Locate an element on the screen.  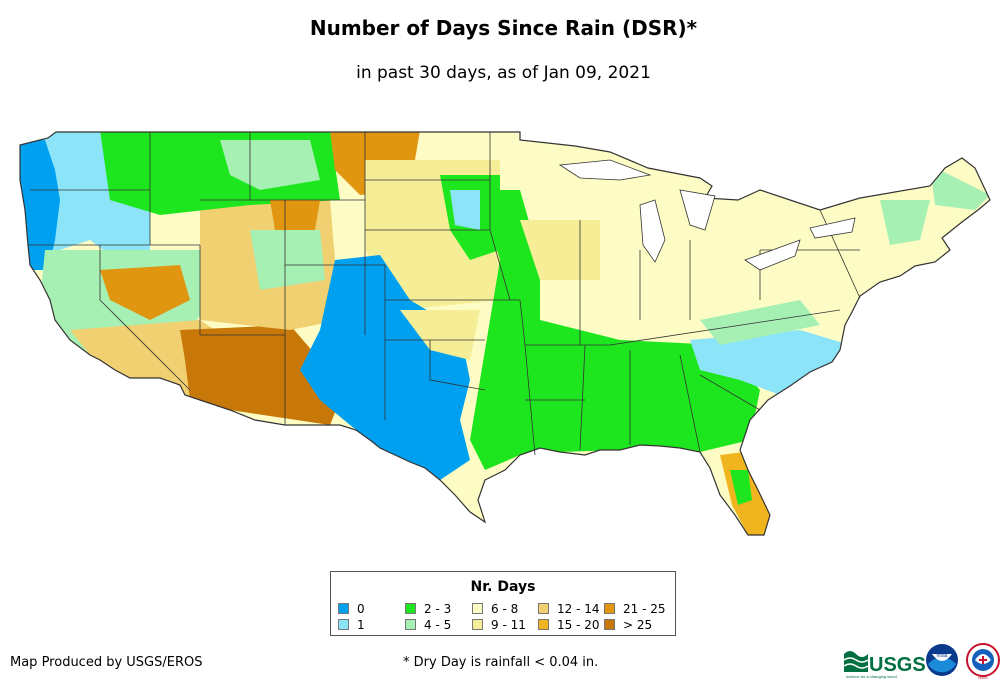
usgs-logo: USGS science for a changing world is located at coordinates (884, 665).